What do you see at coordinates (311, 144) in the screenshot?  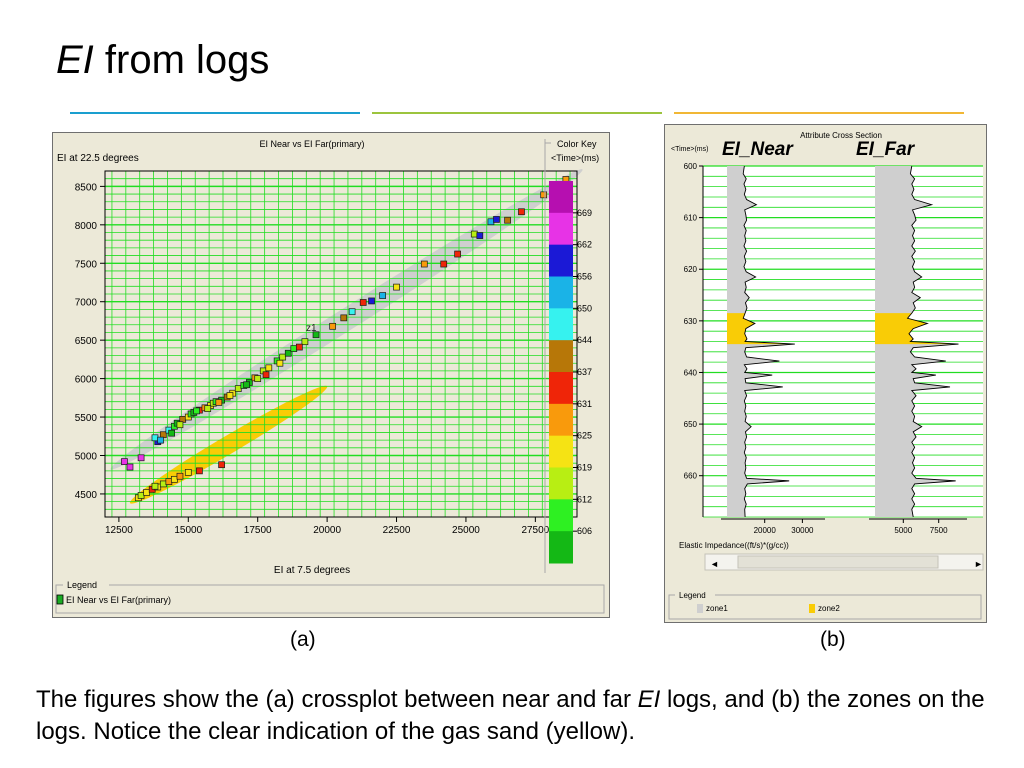 I see `crossplot-title: EI Near vs EI Far(primary)` at bounding box center [311, 144].